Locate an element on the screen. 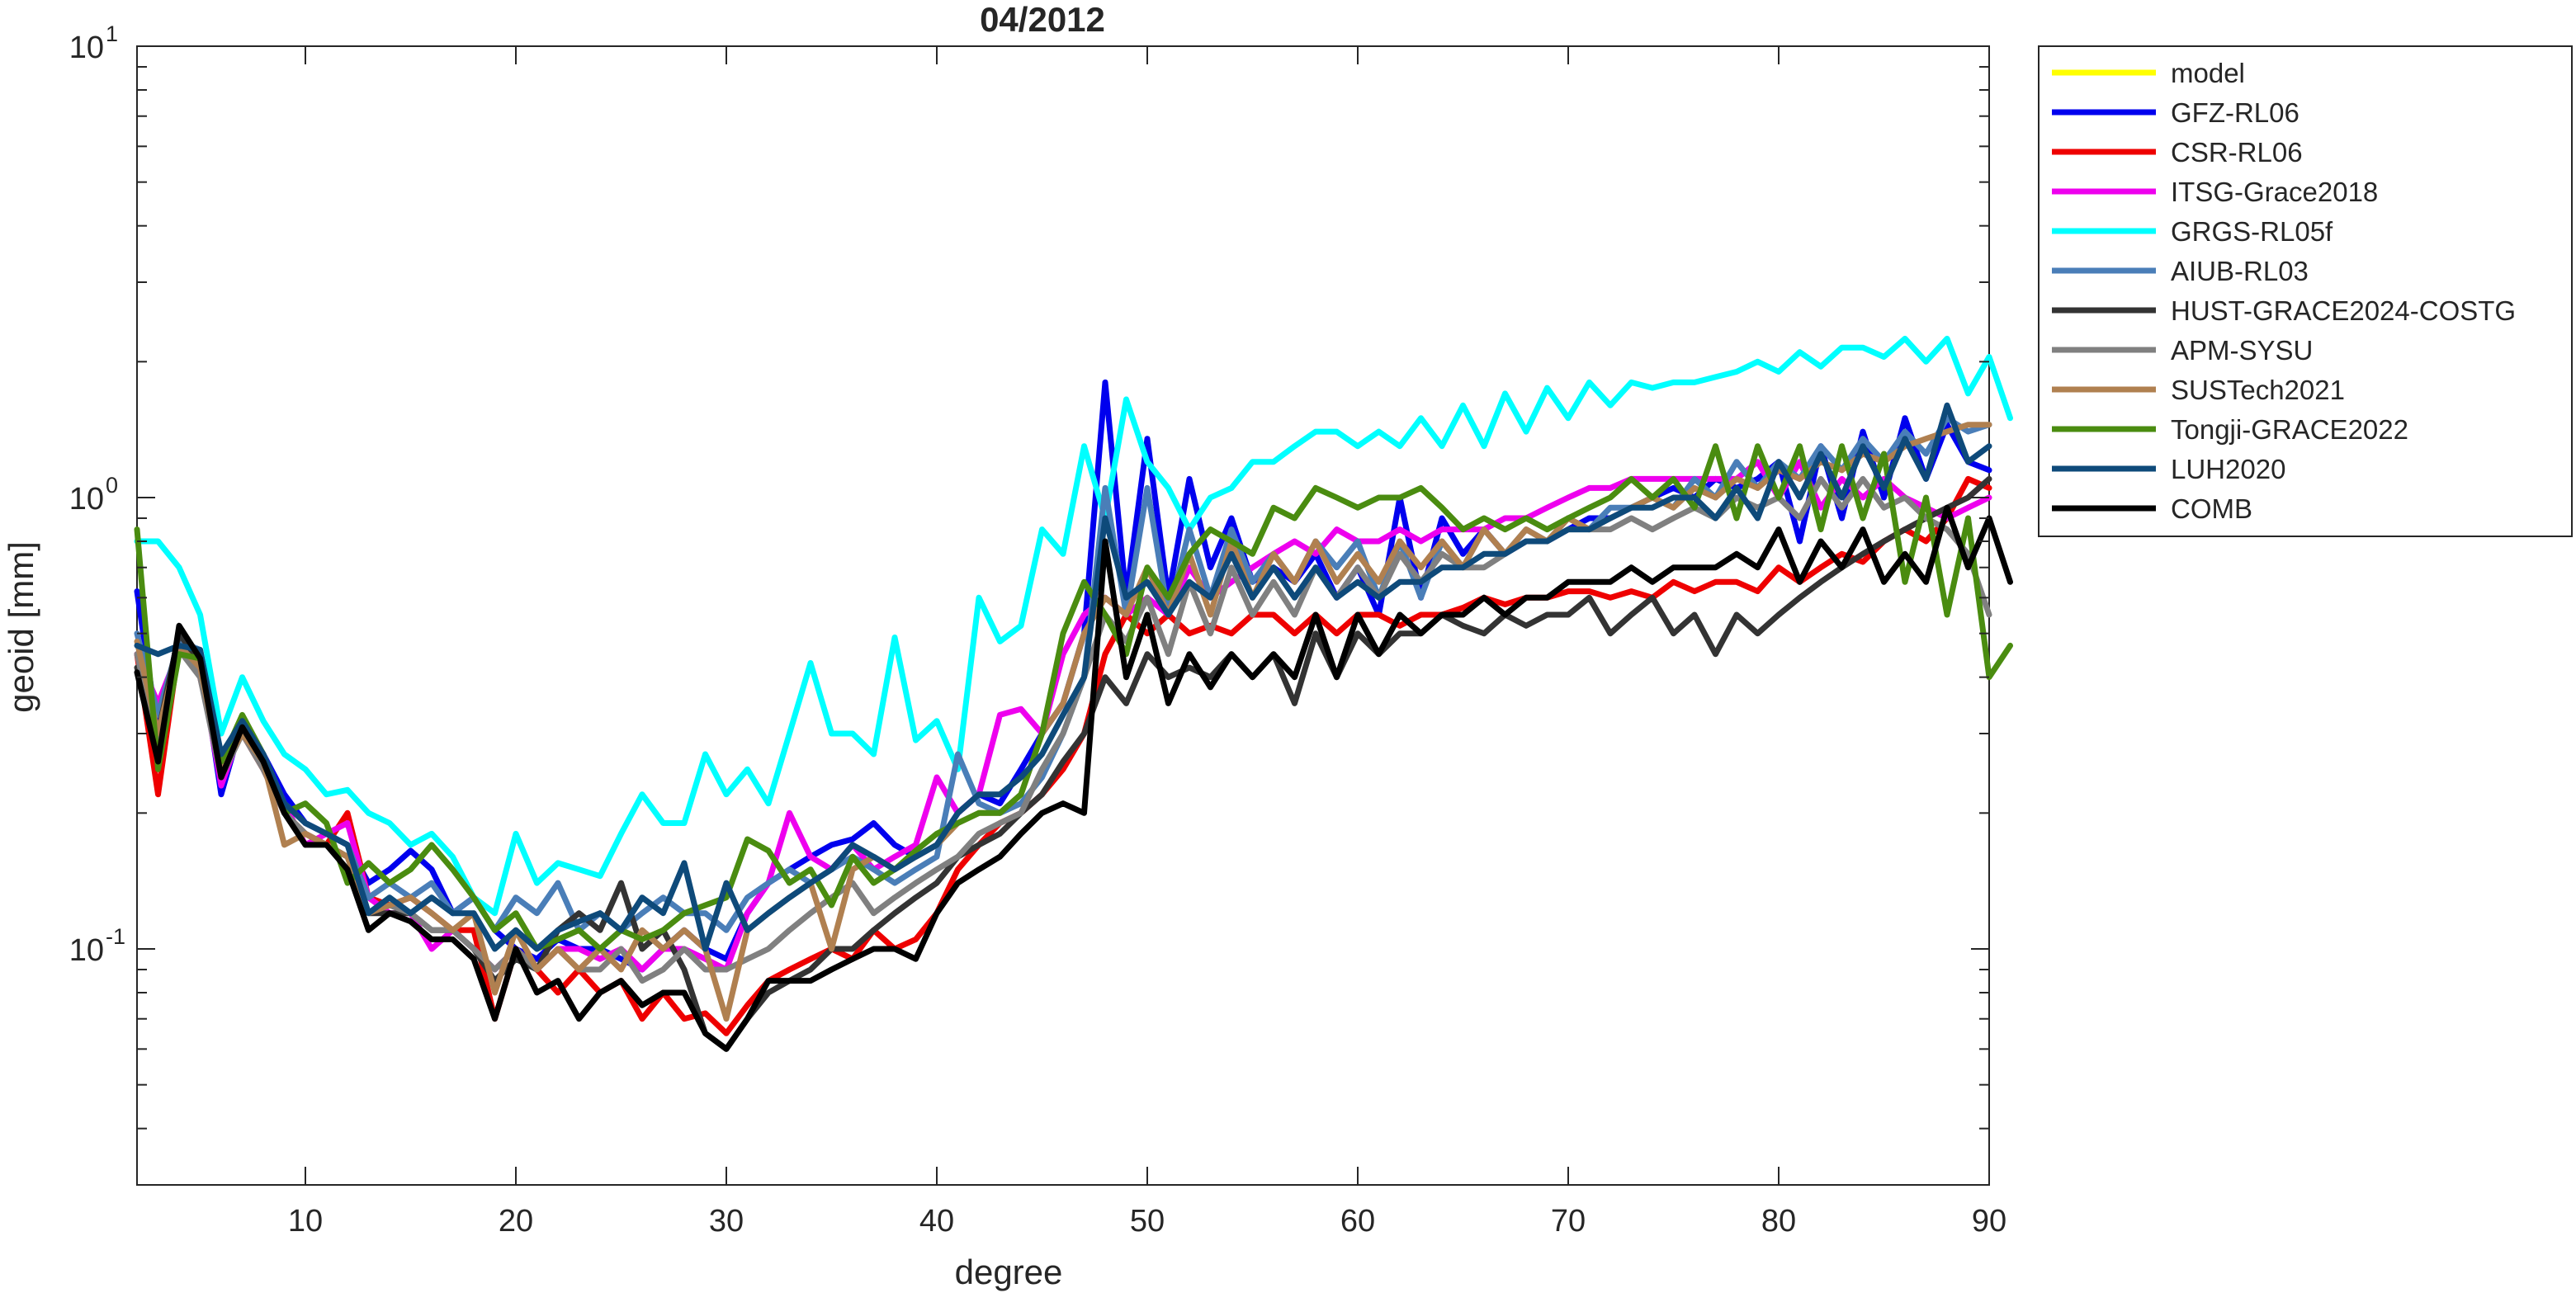 The image size is (2576, 1293). x-tick-label: 80 is located at coordinates (1778, 1221).